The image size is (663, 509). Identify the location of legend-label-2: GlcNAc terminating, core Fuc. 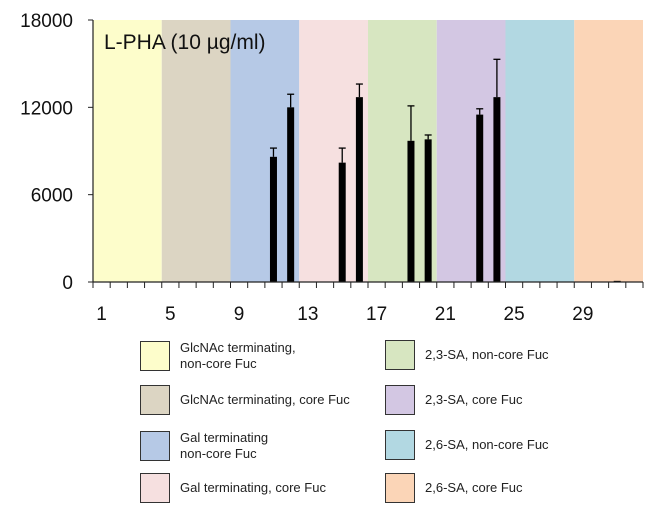
(265, 399).